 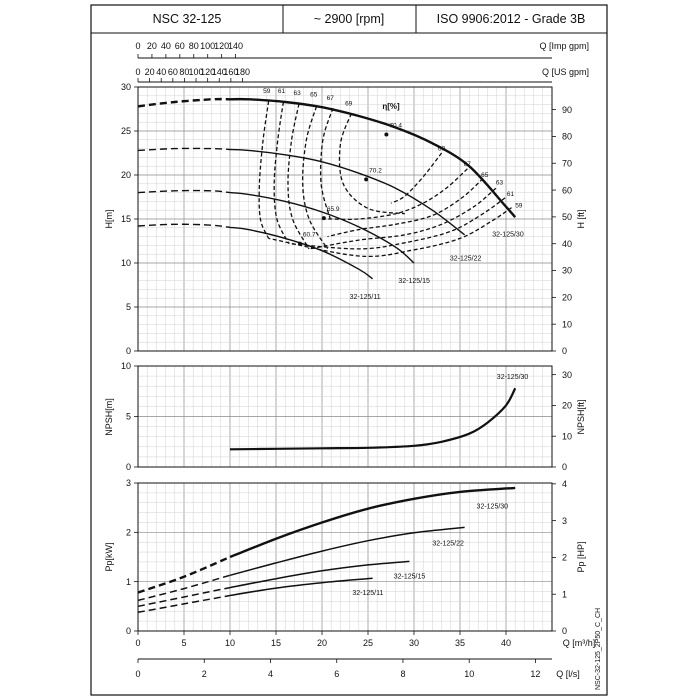 I want to click on header-model: NSC 32-125, so click(x=187, y=19).